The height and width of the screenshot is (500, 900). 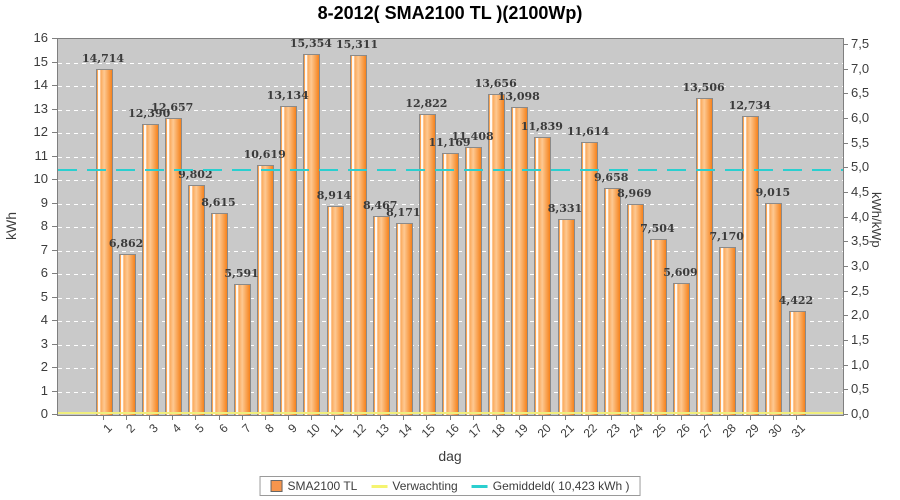 I want to click on y-axis-tick-label-left: 15, so click(x=40, y=61).